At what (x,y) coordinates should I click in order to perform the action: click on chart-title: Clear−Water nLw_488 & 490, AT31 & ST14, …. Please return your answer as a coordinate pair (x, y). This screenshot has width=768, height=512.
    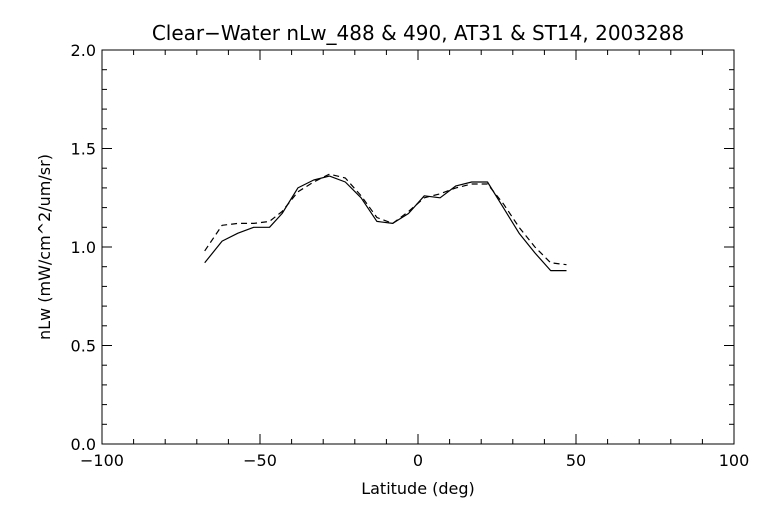
    Looking at the image, I should click on (418, 33).